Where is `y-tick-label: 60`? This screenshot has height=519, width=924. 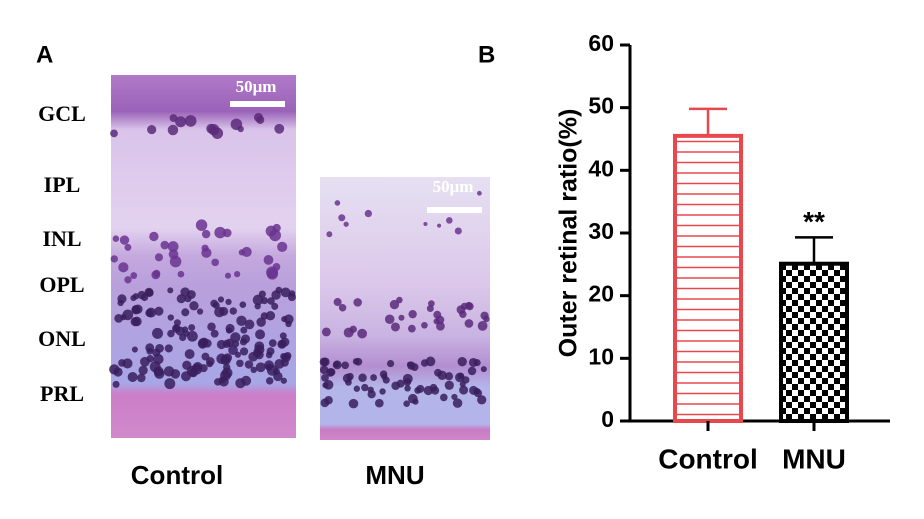 y-tick-label: 60 is located at coordinates (601, 43).